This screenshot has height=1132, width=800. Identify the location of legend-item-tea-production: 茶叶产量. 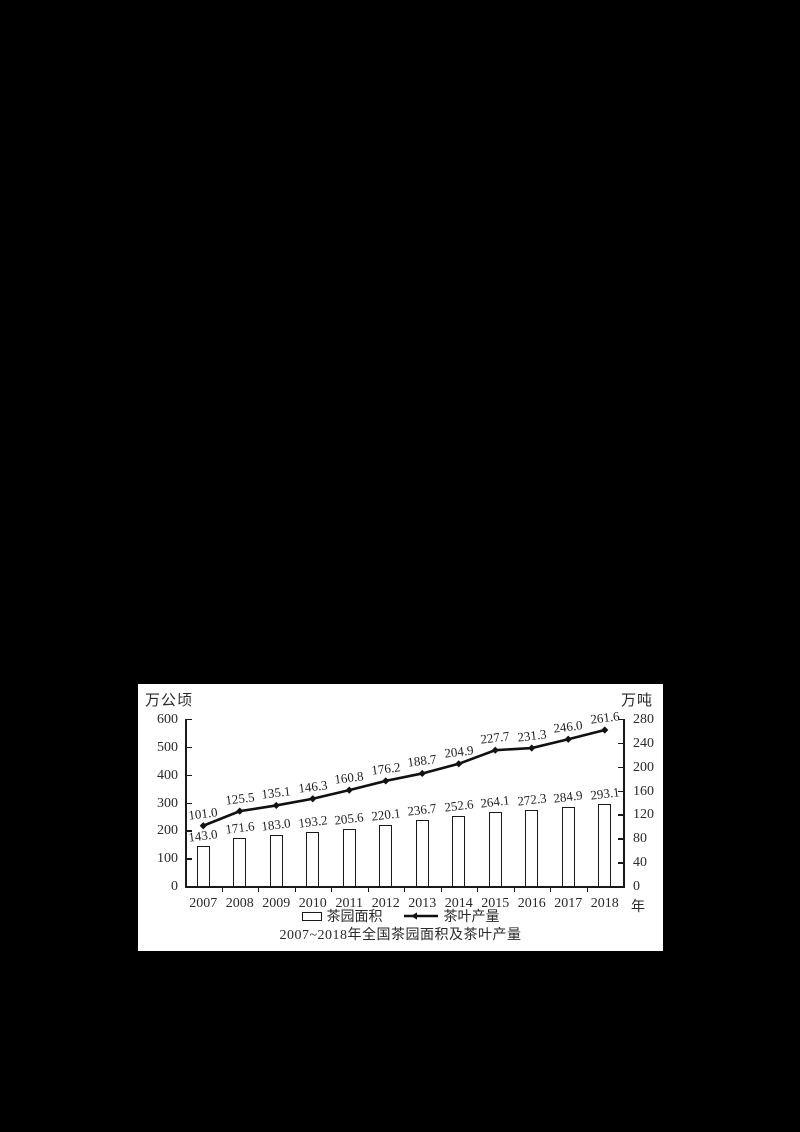
(451, 916).